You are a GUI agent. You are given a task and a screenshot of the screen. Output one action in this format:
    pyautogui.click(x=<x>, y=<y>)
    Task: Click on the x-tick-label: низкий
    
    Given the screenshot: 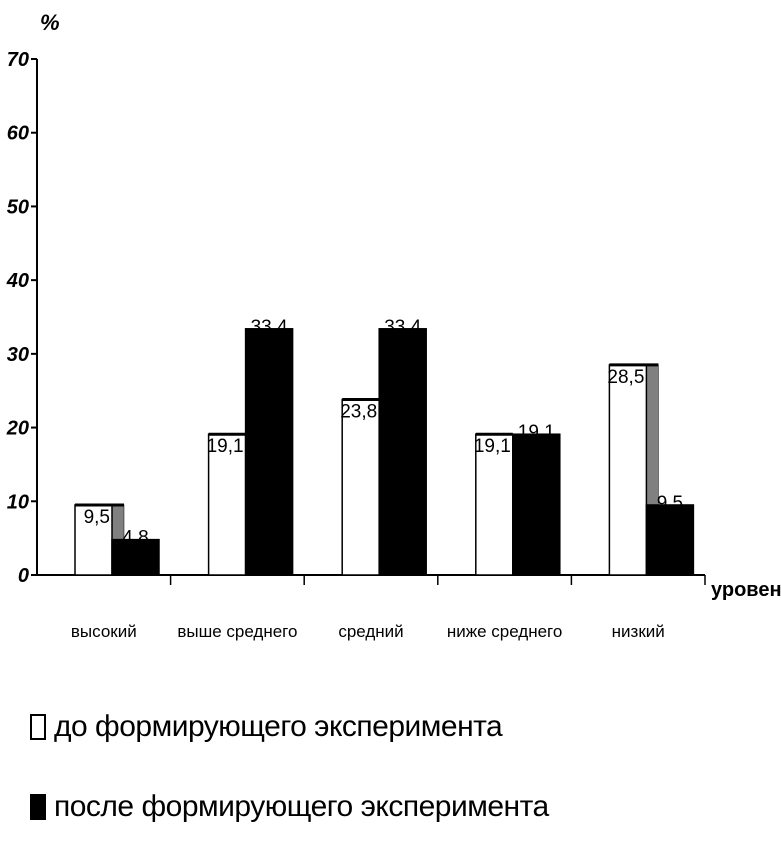 What is the action you would take?
    pyautogui.click(x=638, y=631)
    